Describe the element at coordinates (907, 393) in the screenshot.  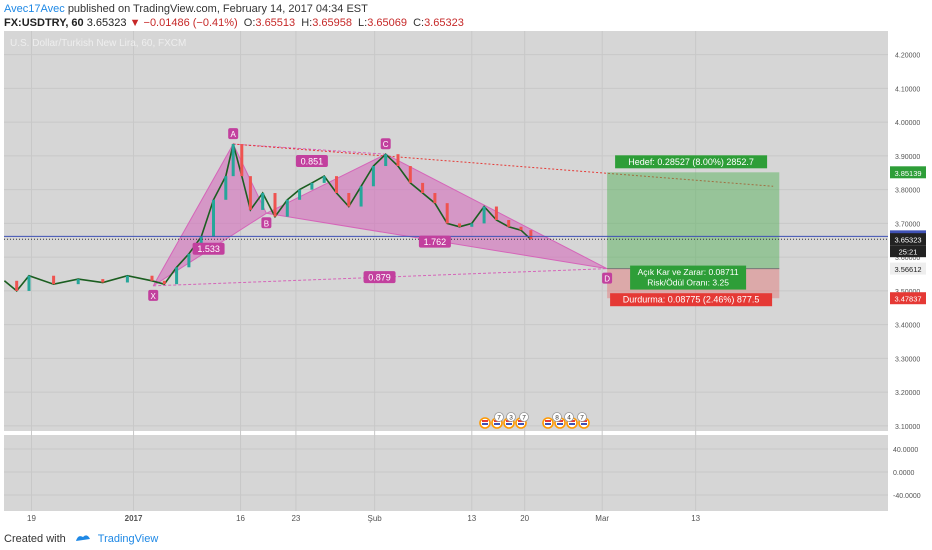
I see `y-tick-label: 3.20000` at that location.